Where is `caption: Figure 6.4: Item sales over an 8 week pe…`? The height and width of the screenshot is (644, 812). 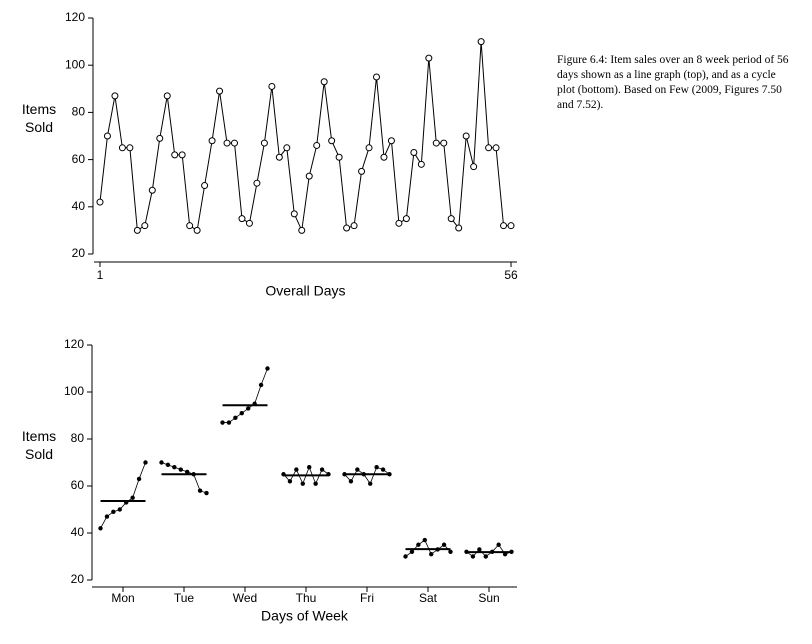
caption: Figure 6.4: Item sales over an 8 week pe… is located at coordinates (673, 82).